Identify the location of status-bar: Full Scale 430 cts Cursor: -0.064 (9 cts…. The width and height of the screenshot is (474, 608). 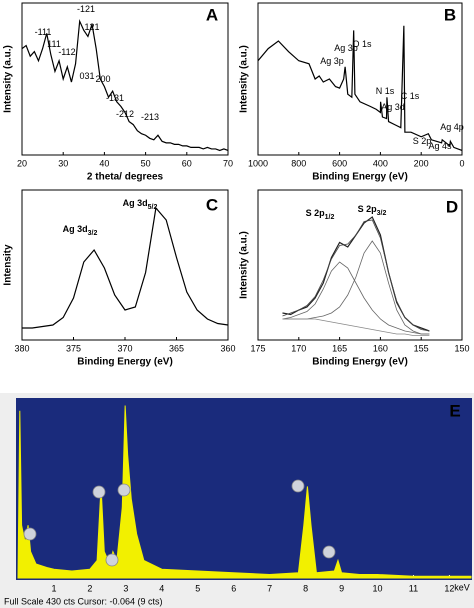
(83, 601).